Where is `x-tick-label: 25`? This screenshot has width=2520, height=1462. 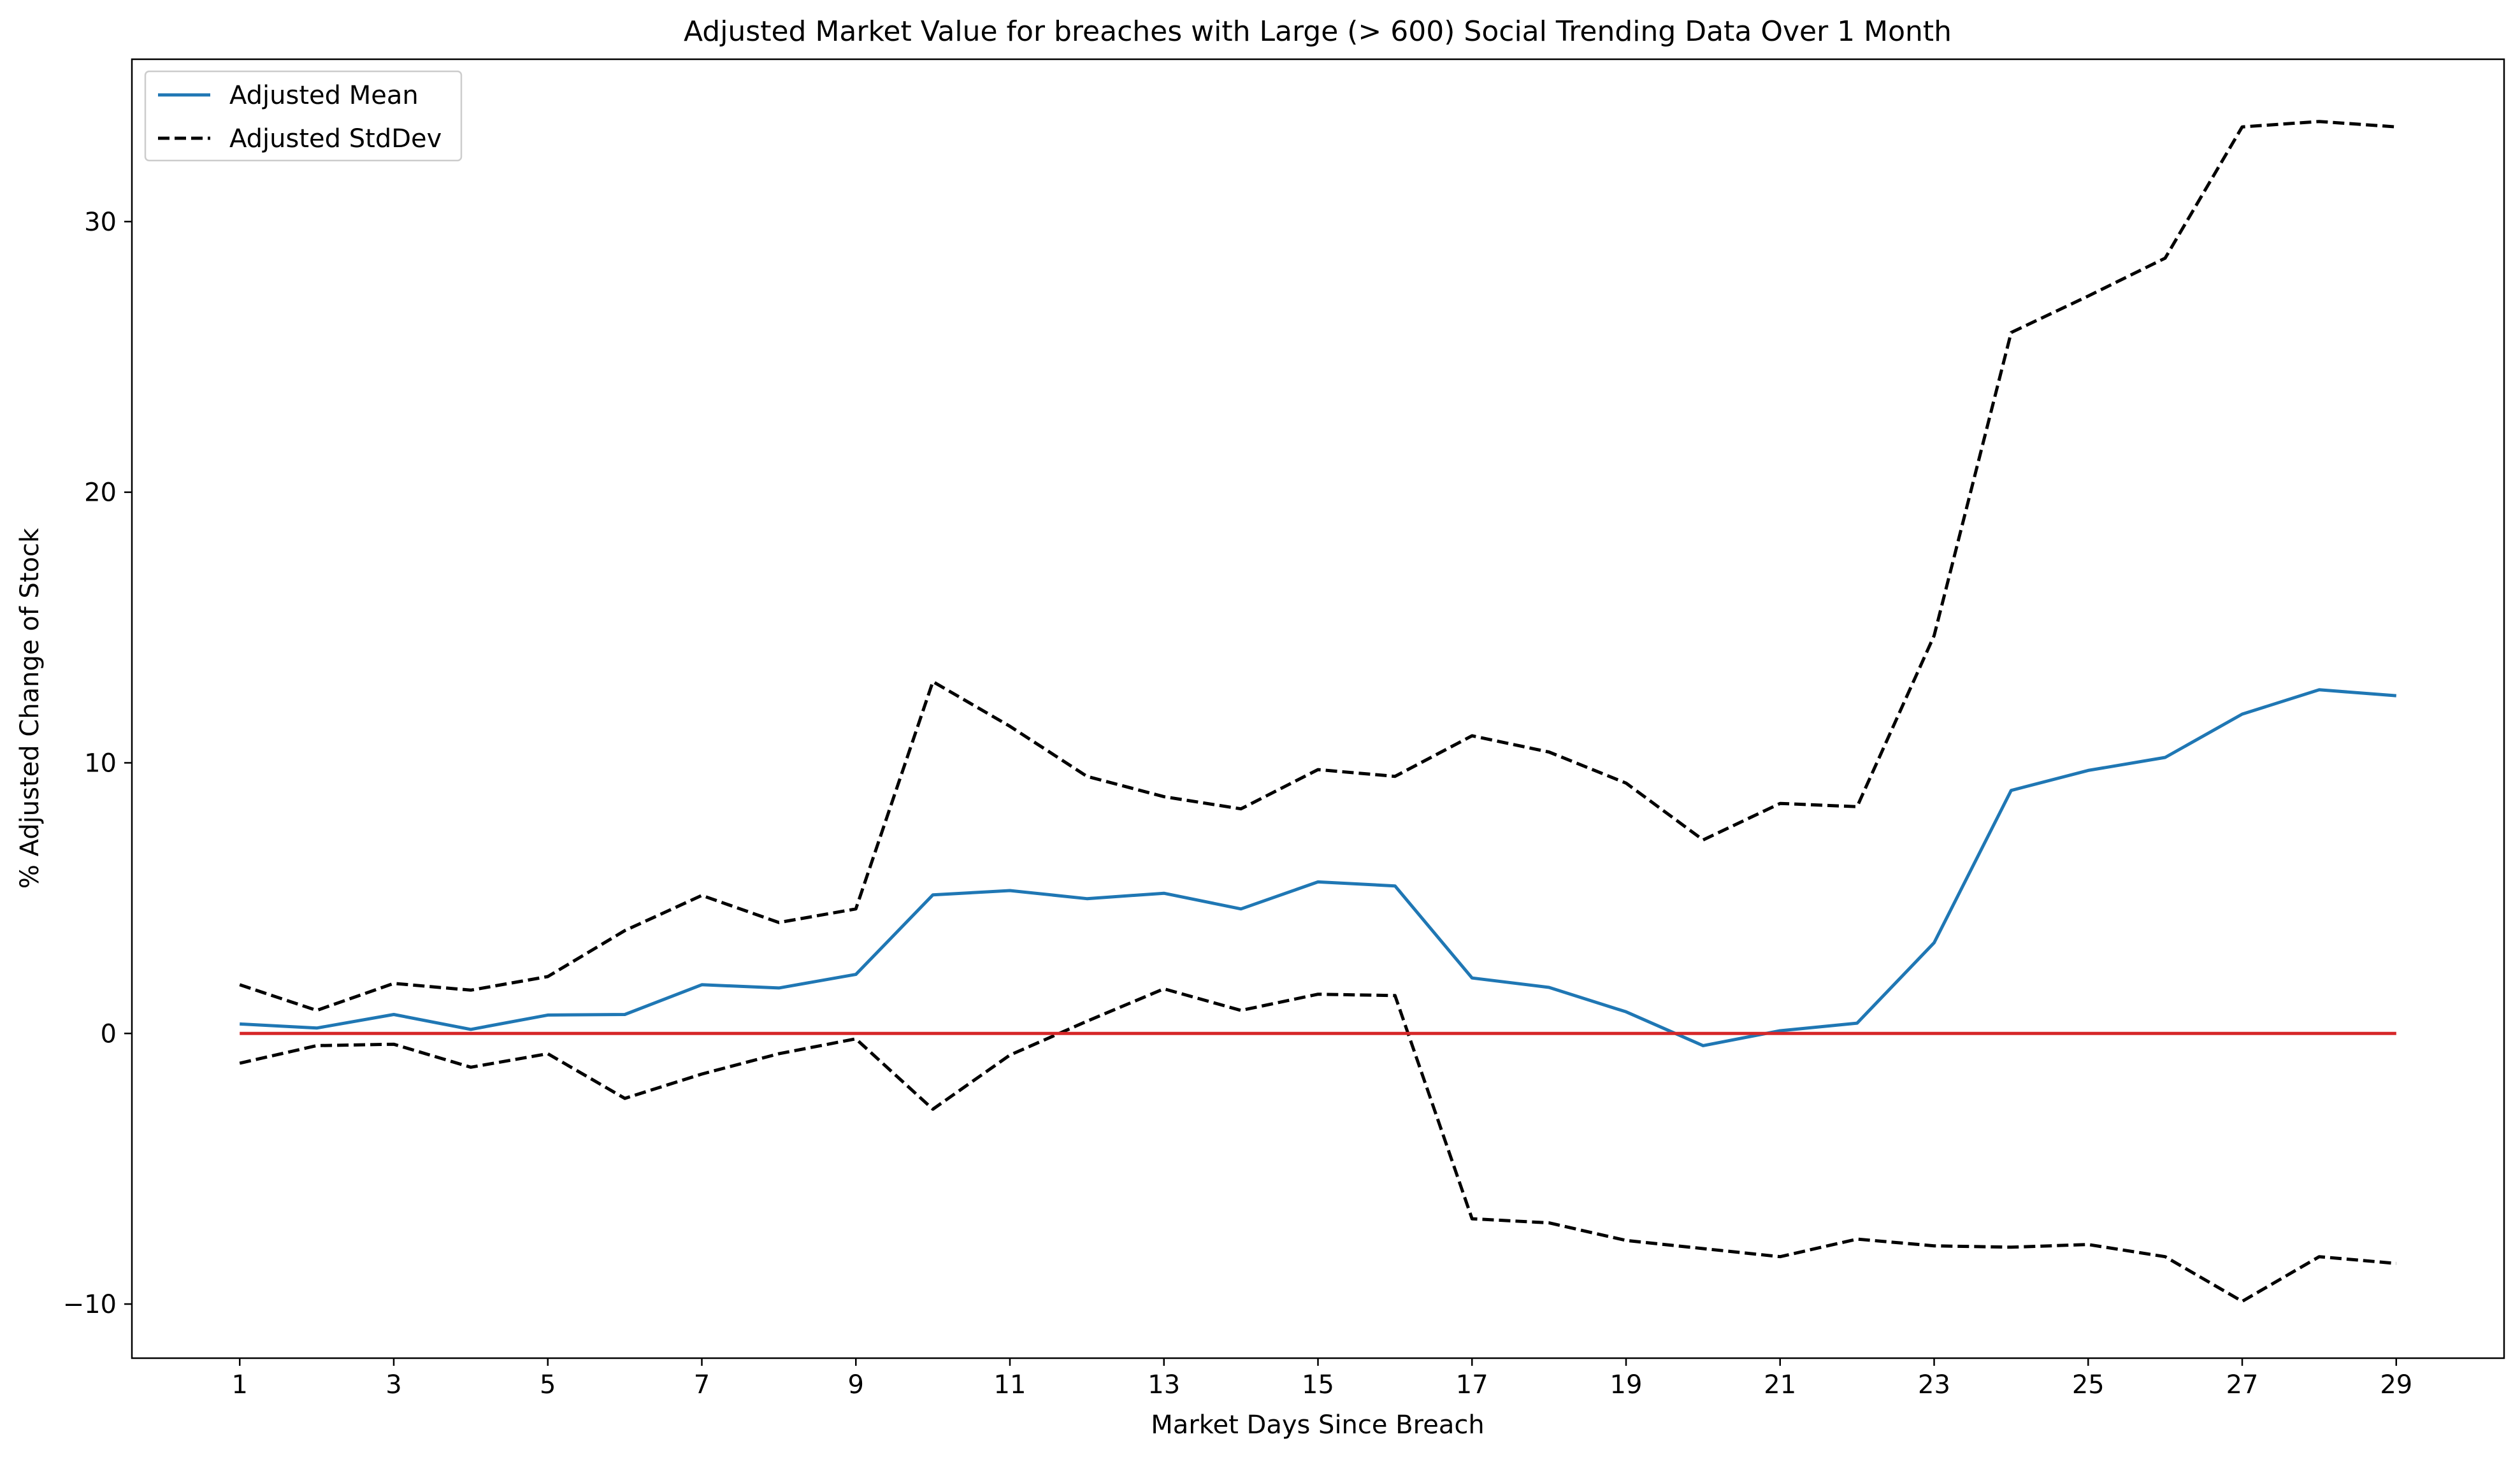
x-tick-label: 25 is located at coordinates (2088, 1385).